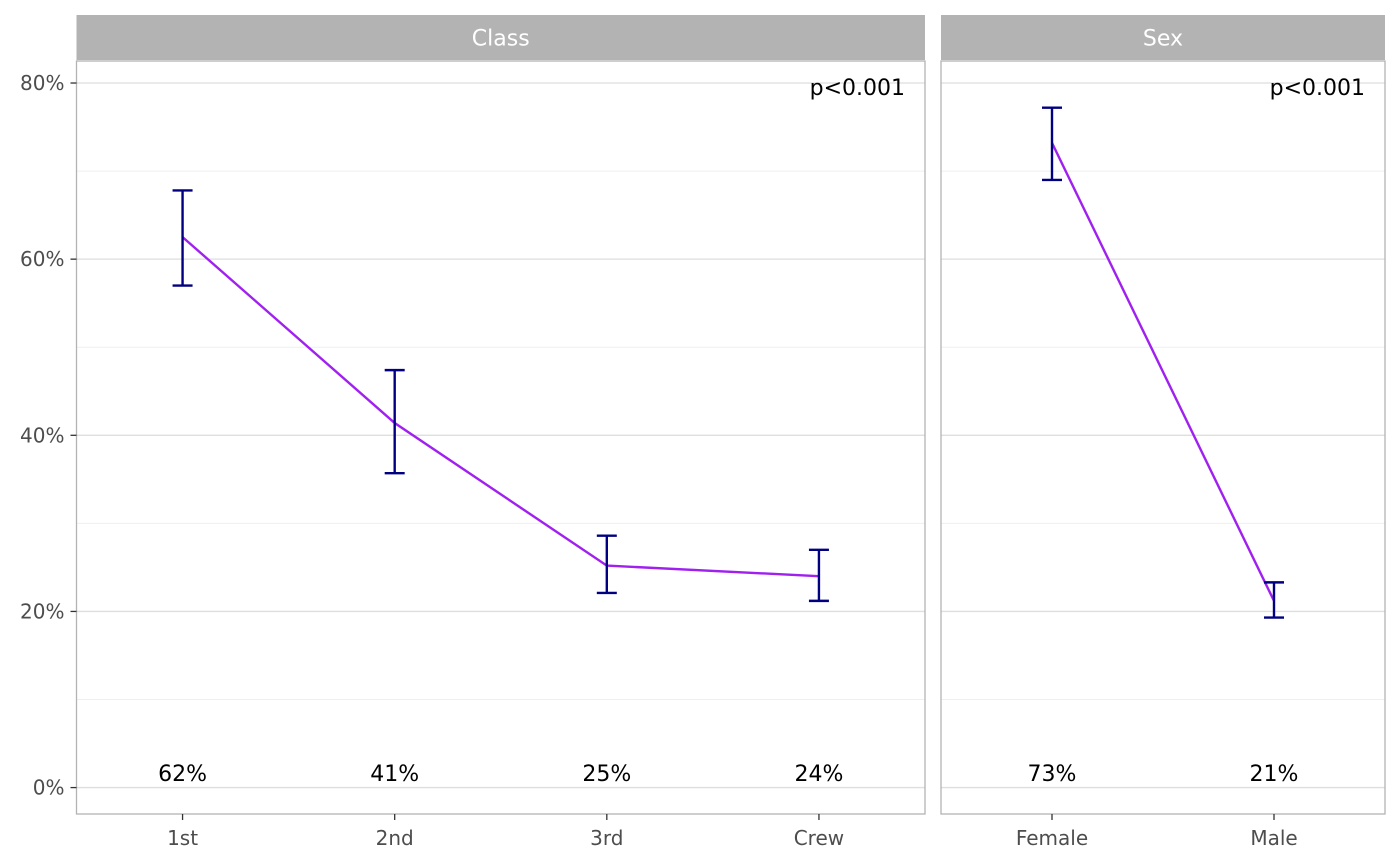  I want to click on x-tick-label: 2nd, so click(395, 838).